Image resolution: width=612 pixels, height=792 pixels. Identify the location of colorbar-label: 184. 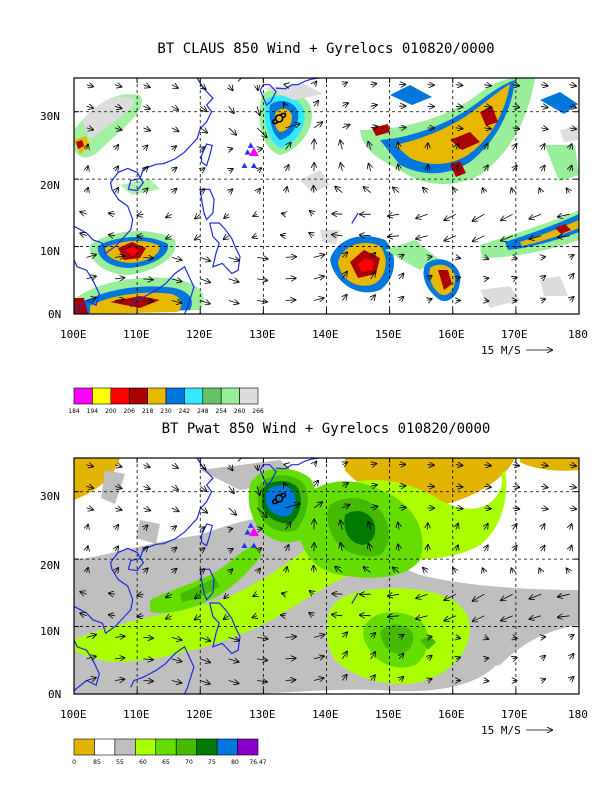
(74, 411).